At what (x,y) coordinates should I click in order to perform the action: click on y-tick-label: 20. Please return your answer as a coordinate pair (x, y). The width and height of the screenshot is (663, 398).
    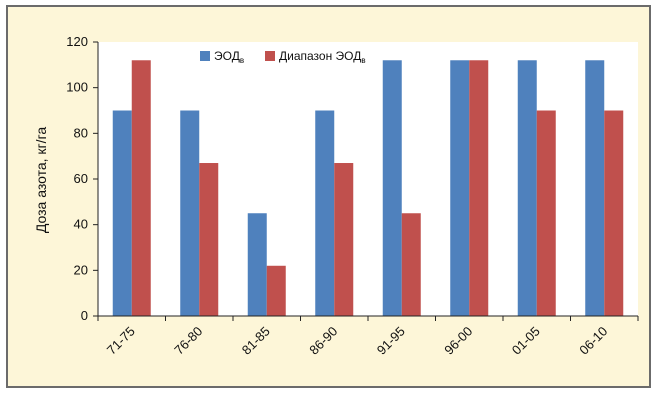
    Looking at the image, I should click on (81, 269).